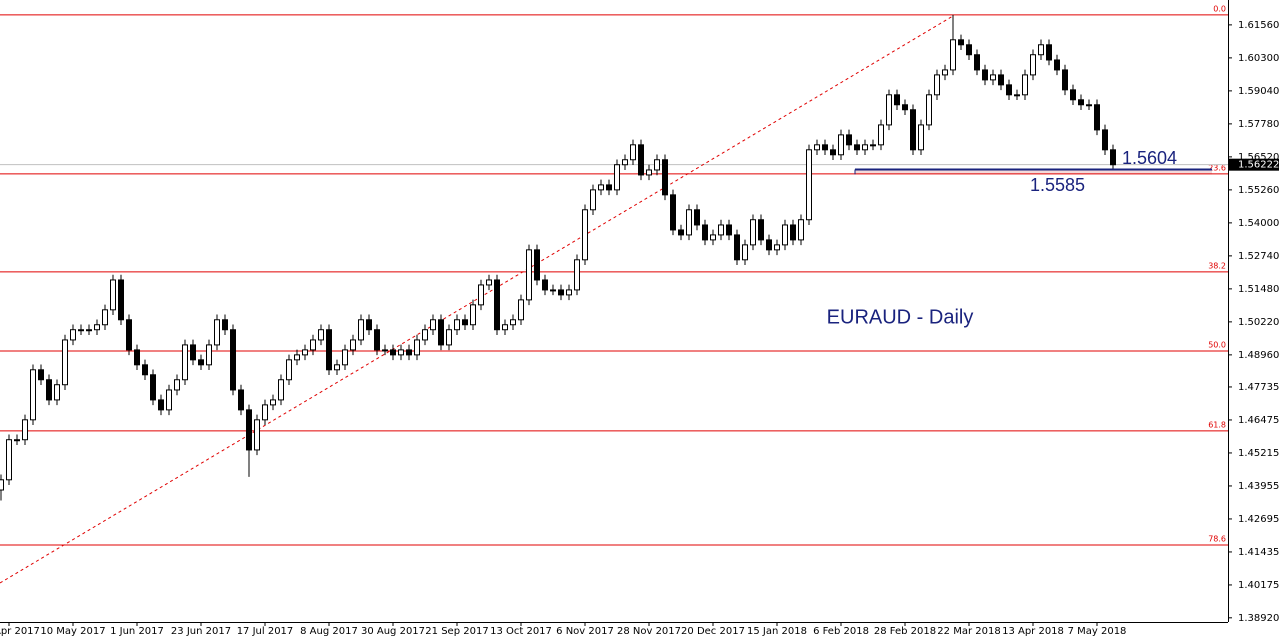  I want to click on fib-label: 0.0, so click(1219, 8).